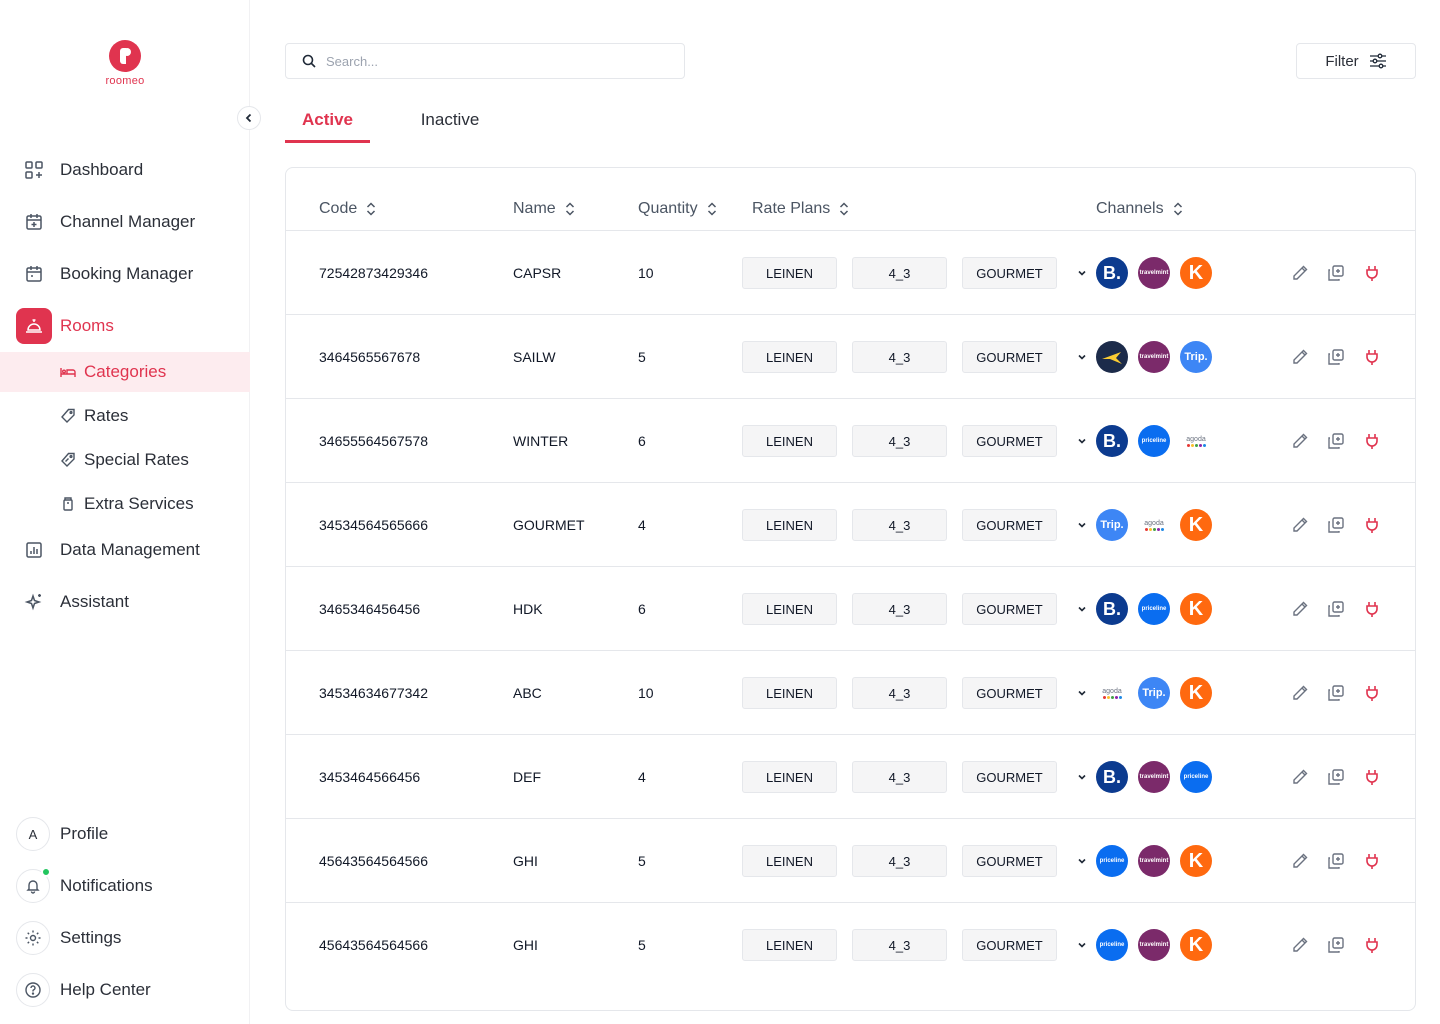  Describe the element at coordinates (33, 834) in the screenshot. I see `avatar: A` at that location.